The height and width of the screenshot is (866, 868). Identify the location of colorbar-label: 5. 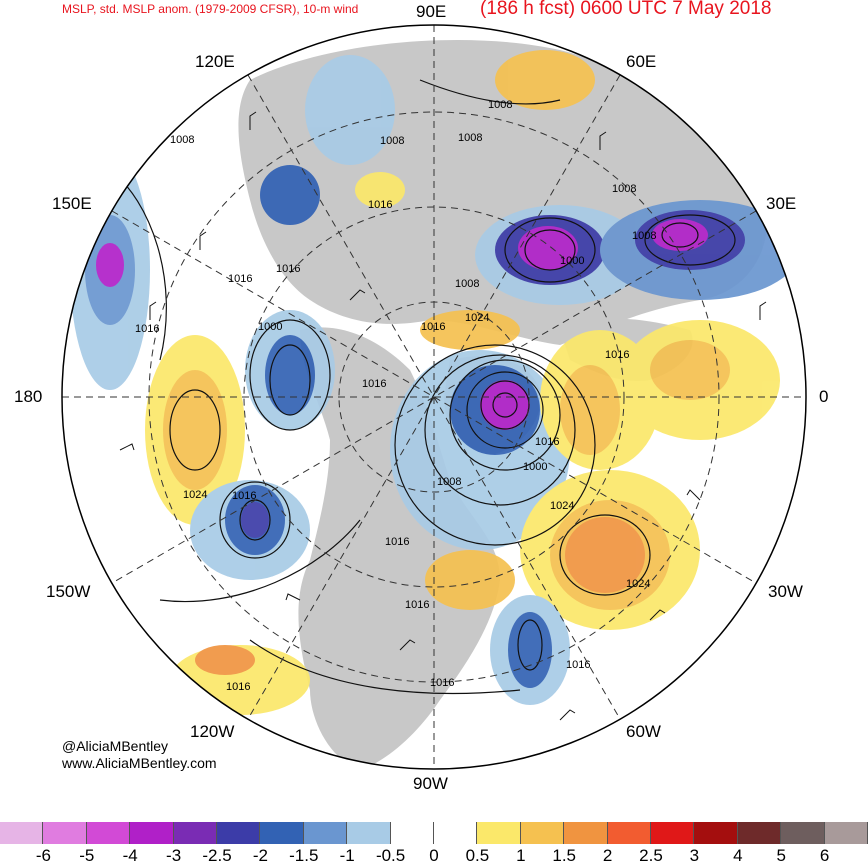
(781, 855).